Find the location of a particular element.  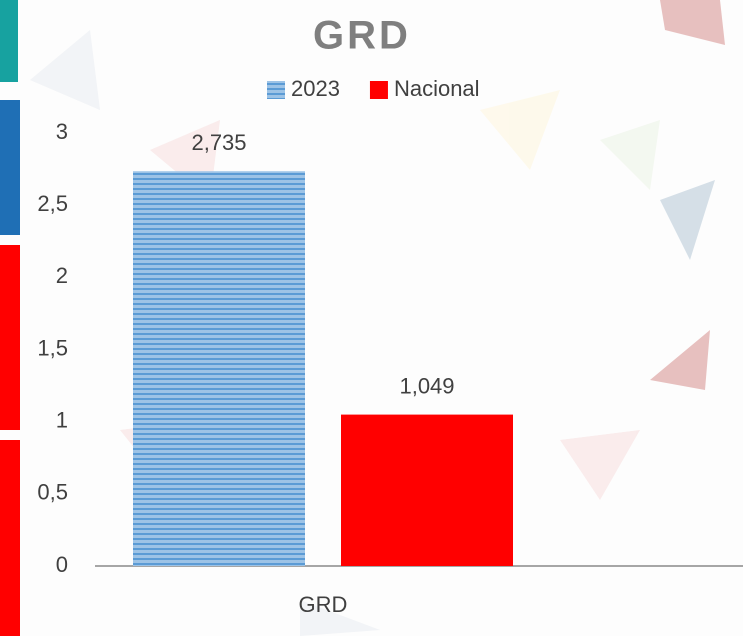

y-tick-label: 1 is located at coordinates (62, 419).